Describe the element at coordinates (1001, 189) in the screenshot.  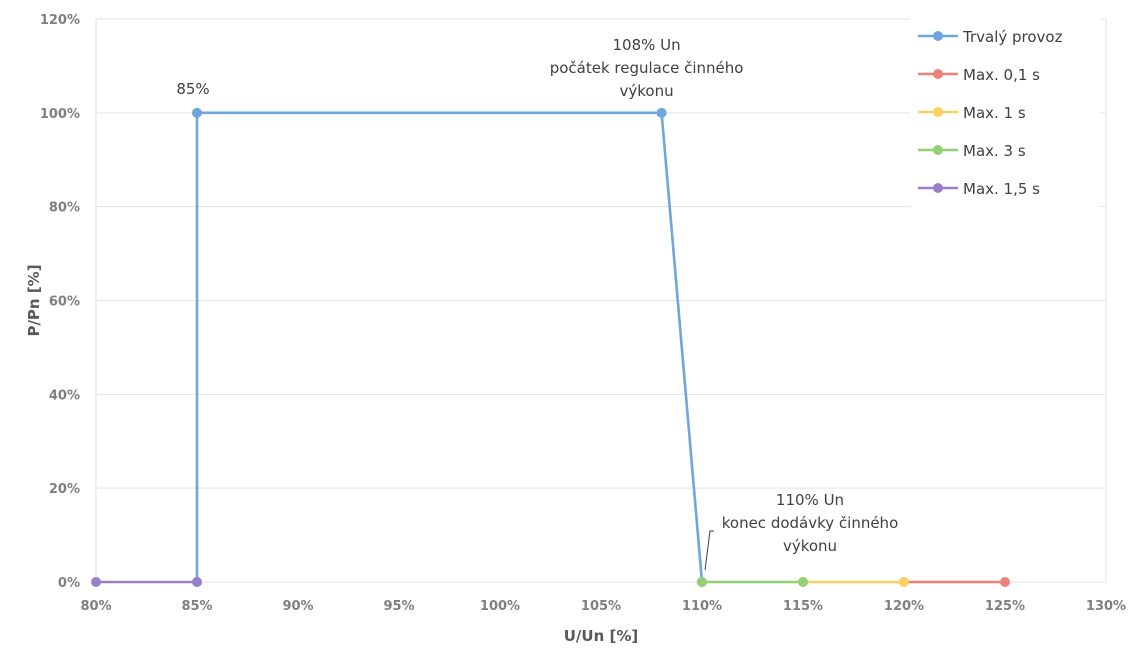
I see `legend-label: Max. 1,5 s` at that location.